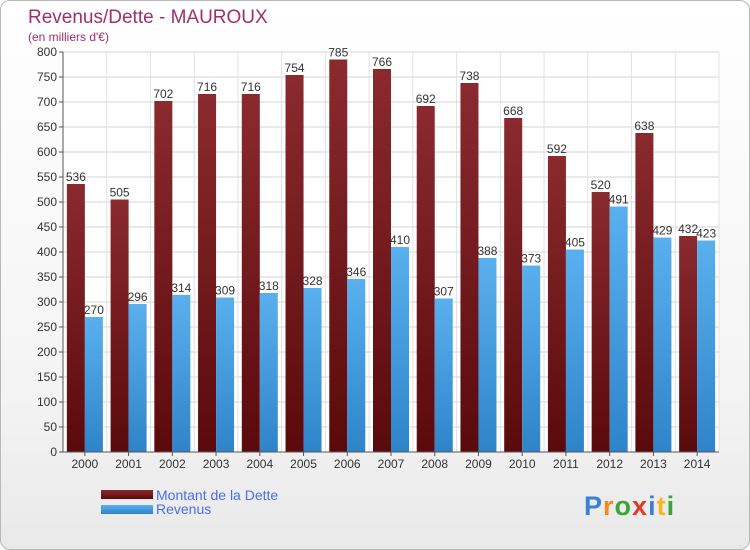 The height and width of the screenshot is (550, 750). Describe the element at coordinates (574, 350) in the screenshot. I see `bar-revenus-2011` at that location.